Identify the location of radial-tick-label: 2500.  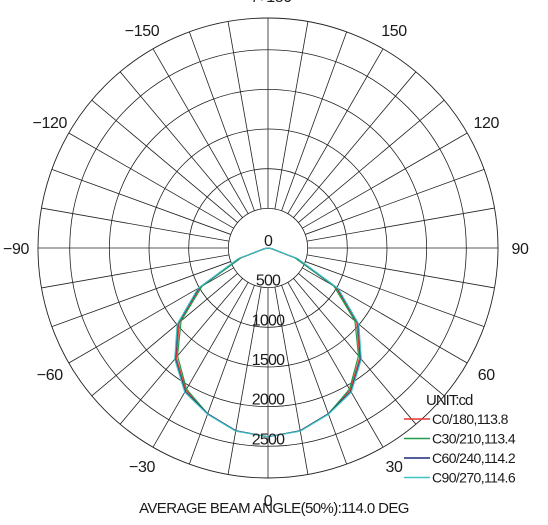
(268, 439).